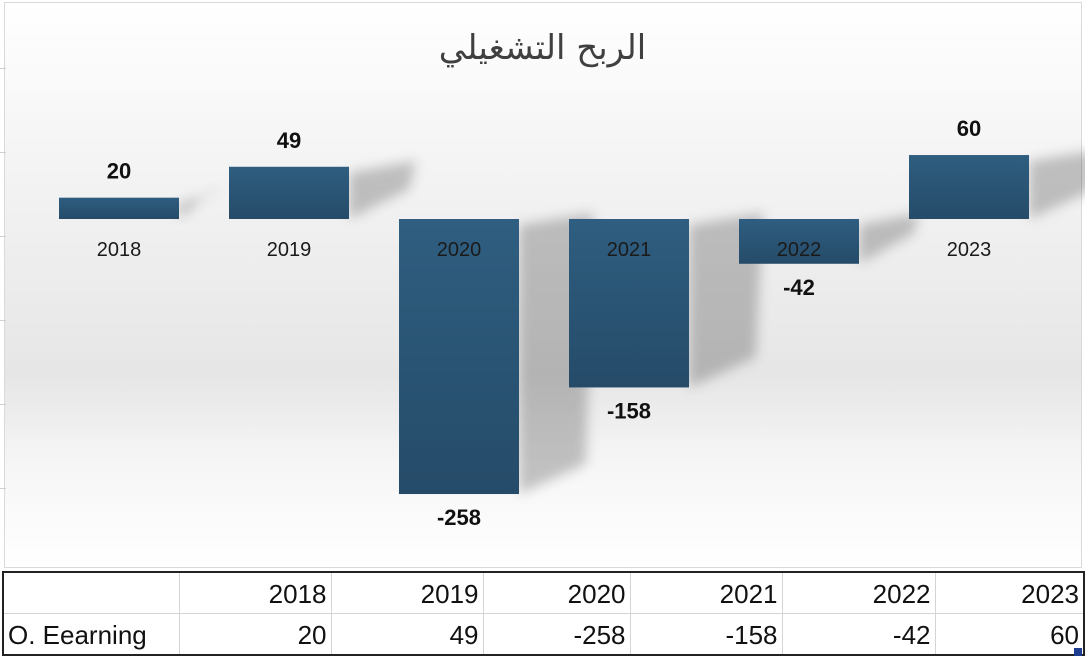  I want to click on data-label: 49, so click(289, 140).